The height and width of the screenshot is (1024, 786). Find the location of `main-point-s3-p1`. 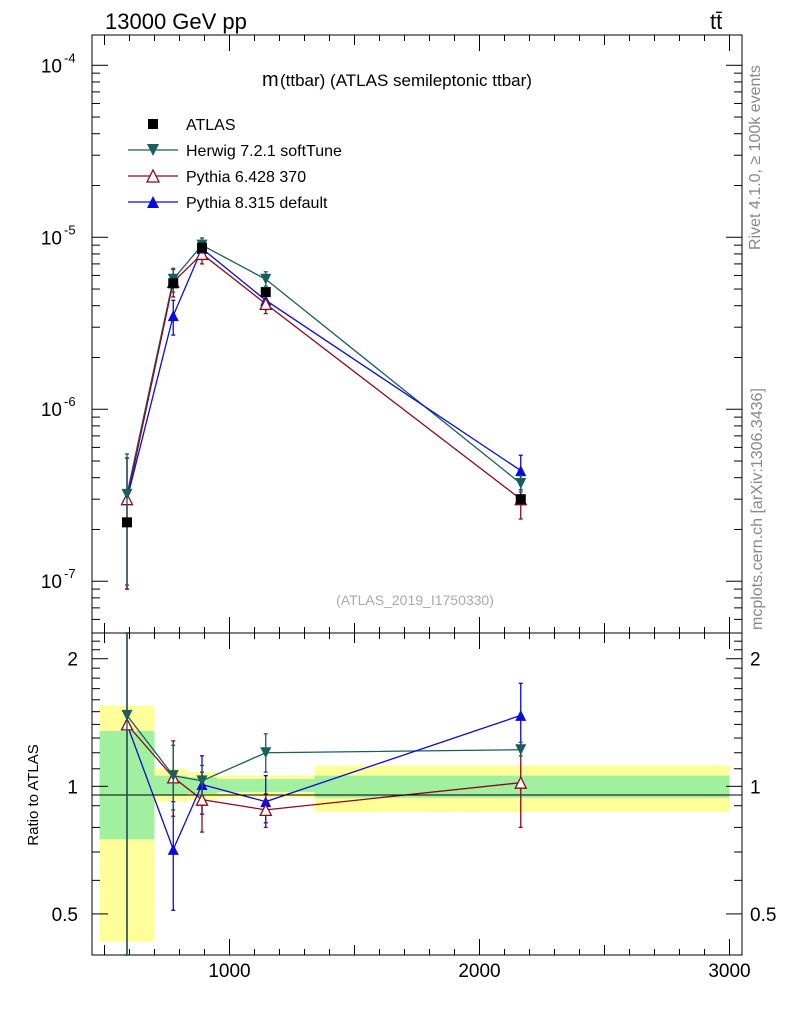

main-point-s3-p1 is located at coordinates (173, 316).